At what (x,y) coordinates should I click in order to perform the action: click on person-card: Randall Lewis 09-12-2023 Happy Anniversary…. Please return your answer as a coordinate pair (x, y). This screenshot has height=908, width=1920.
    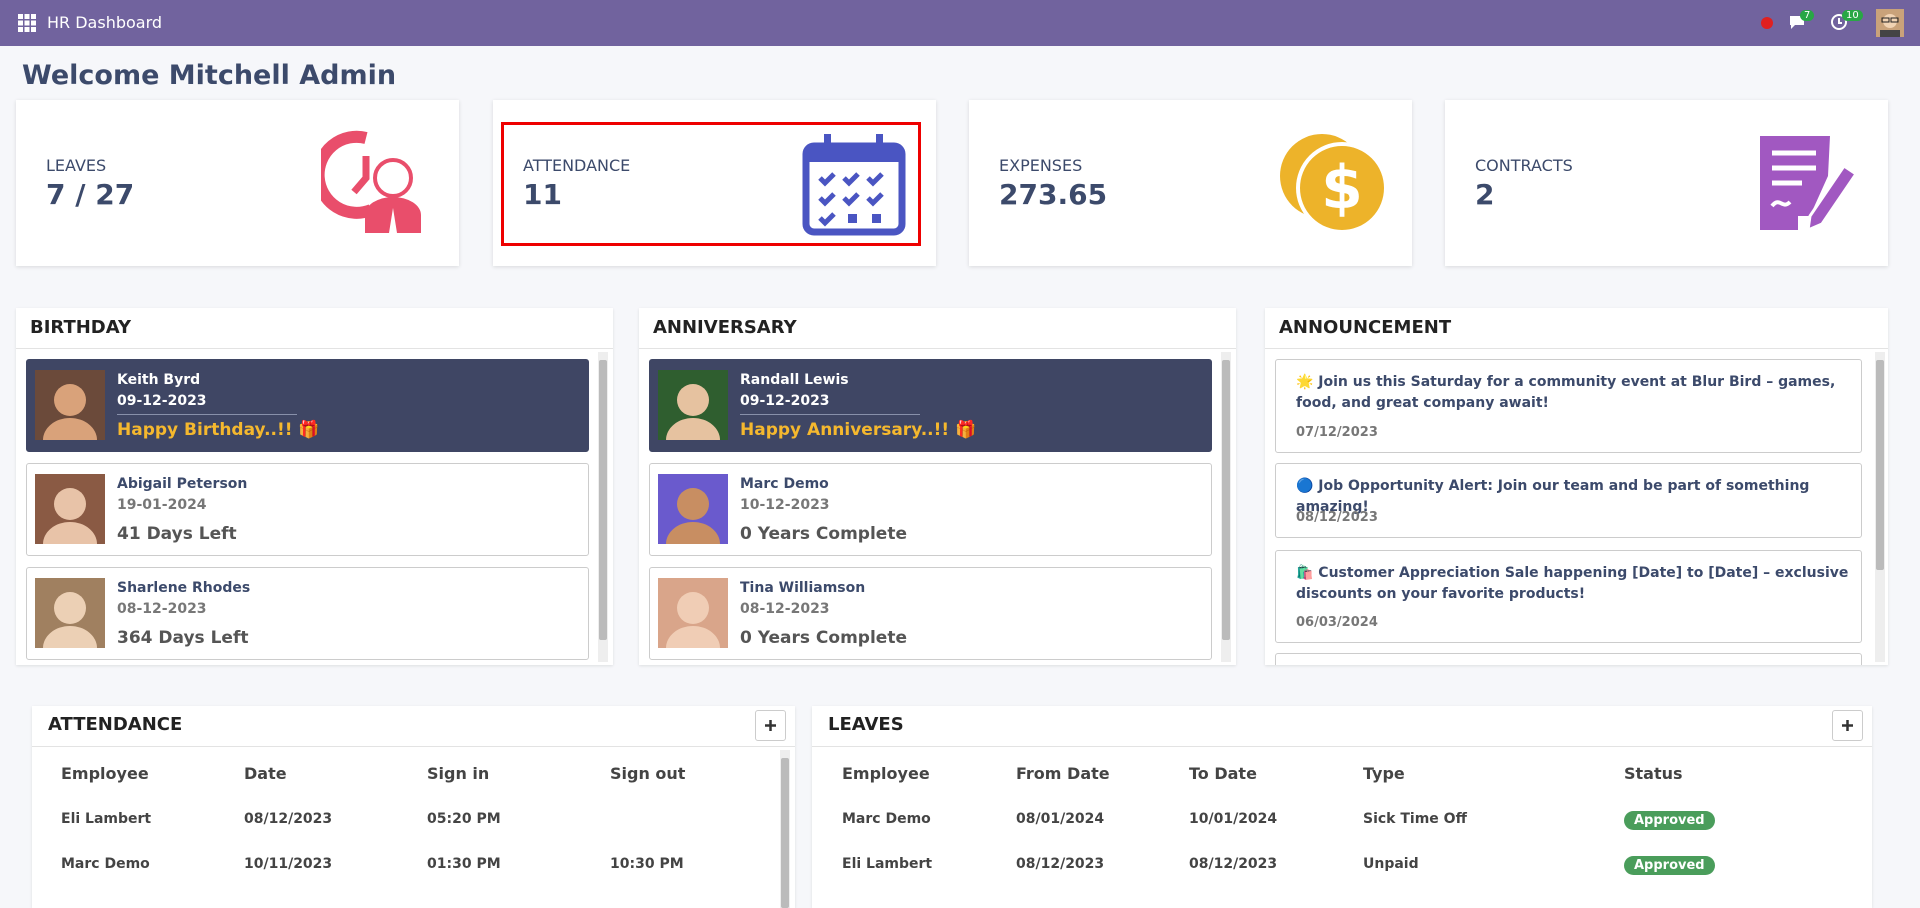
    Looking at the image, I should click on (930, 405).